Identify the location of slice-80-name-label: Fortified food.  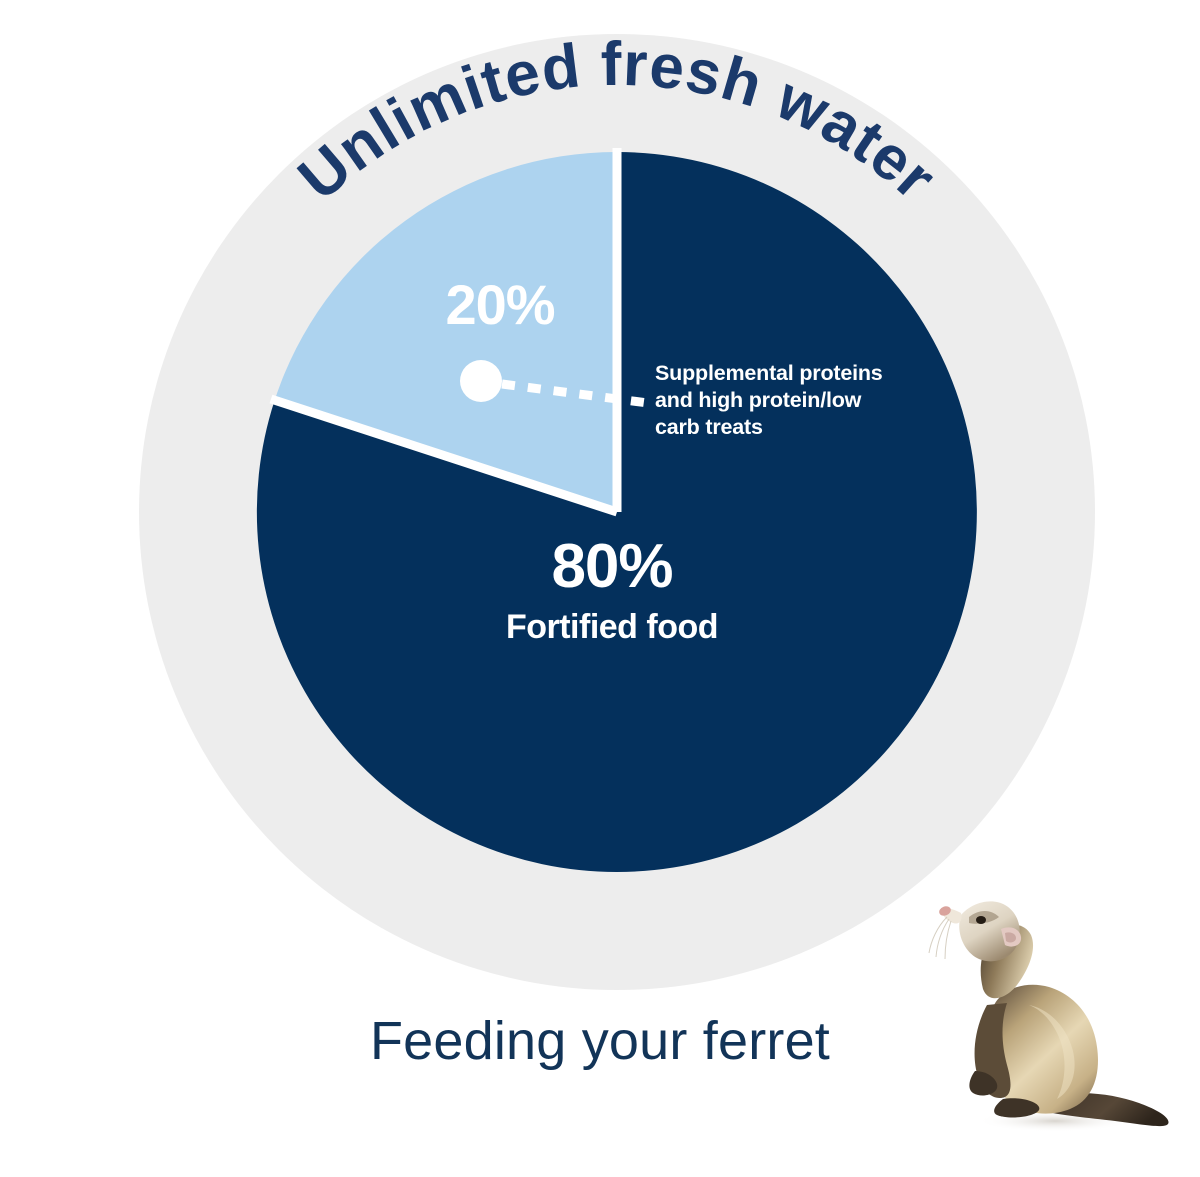
(612, 627).